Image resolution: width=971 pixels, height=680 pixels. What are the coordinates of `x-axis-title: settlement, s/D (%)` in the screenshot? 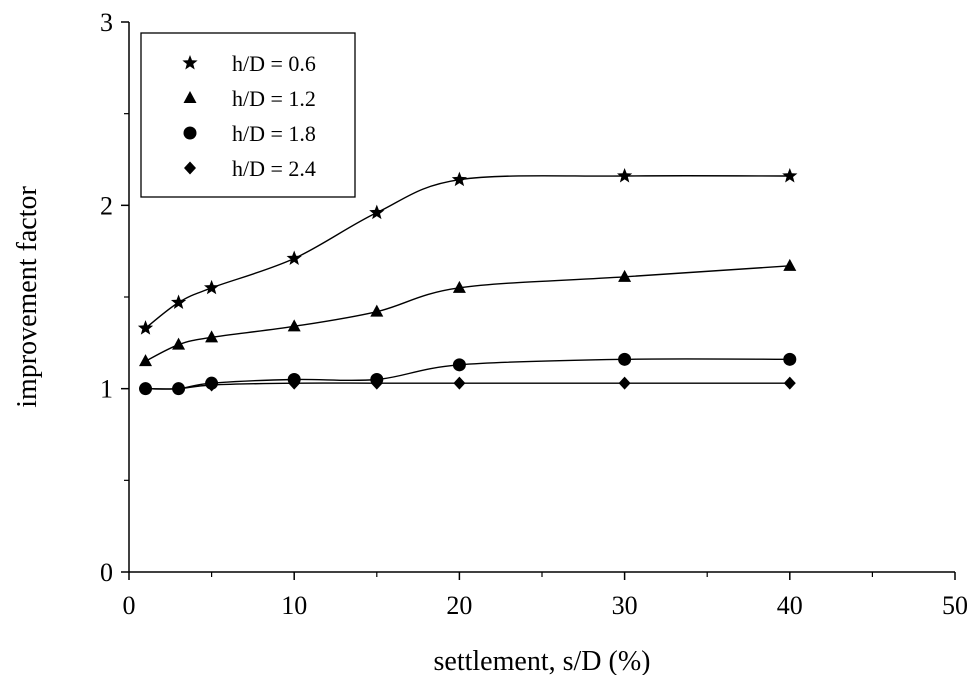 It's located at (542, 660).